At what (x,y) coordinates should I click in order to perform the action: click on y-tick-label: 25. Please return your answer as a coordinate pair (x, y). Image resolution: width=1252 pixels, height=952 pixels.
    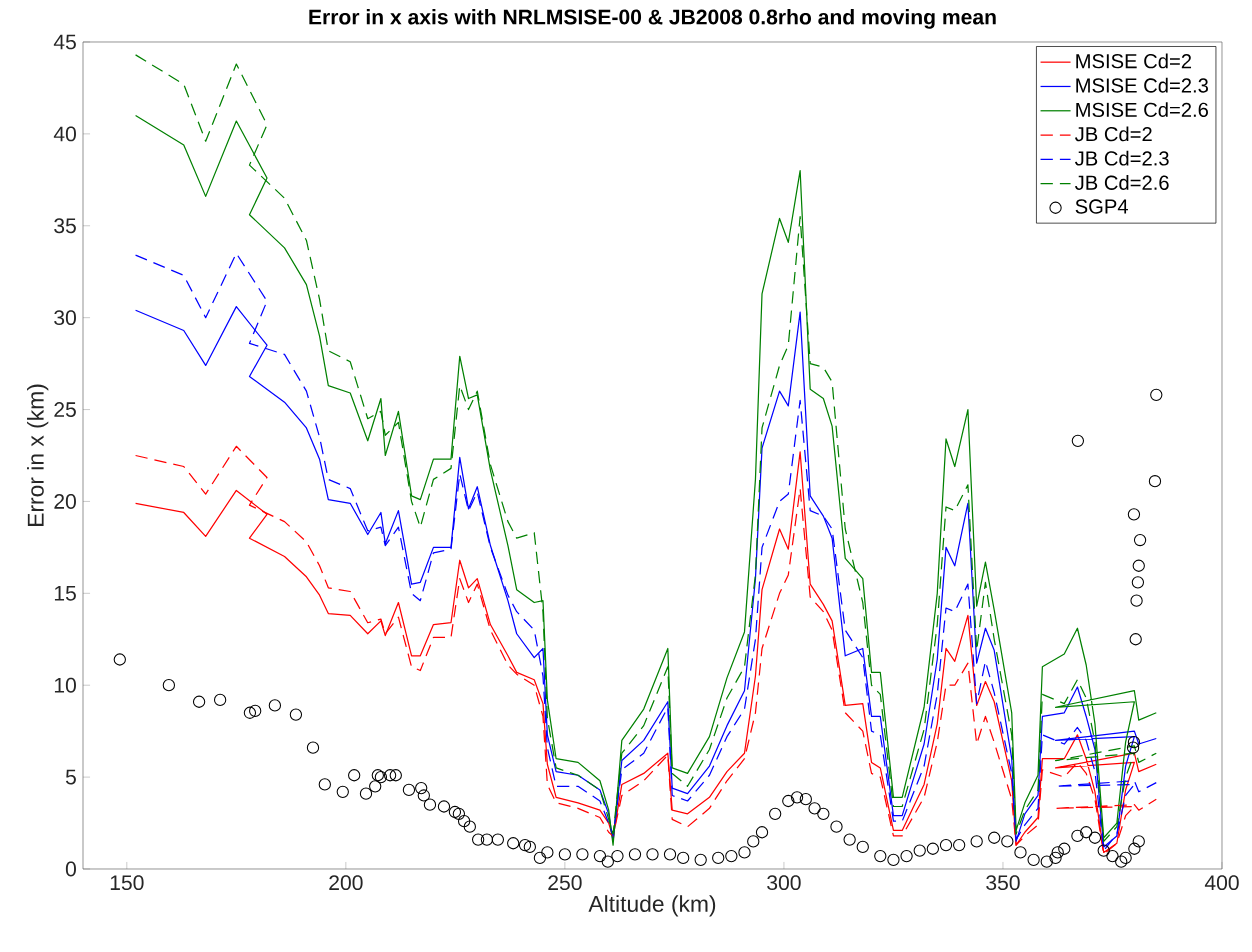
    Looking at the image, I should click on (65, 409).